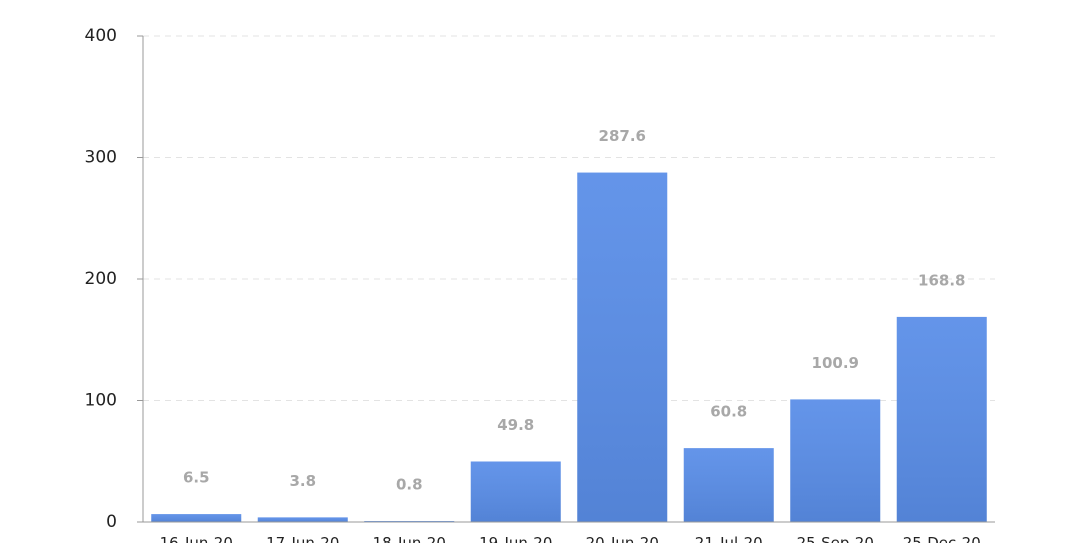 This screenshot has height=543, width=1080. Describe the element at coordinates (728, 412) in the screenshot. I see `data-label: 60.8` at that location.